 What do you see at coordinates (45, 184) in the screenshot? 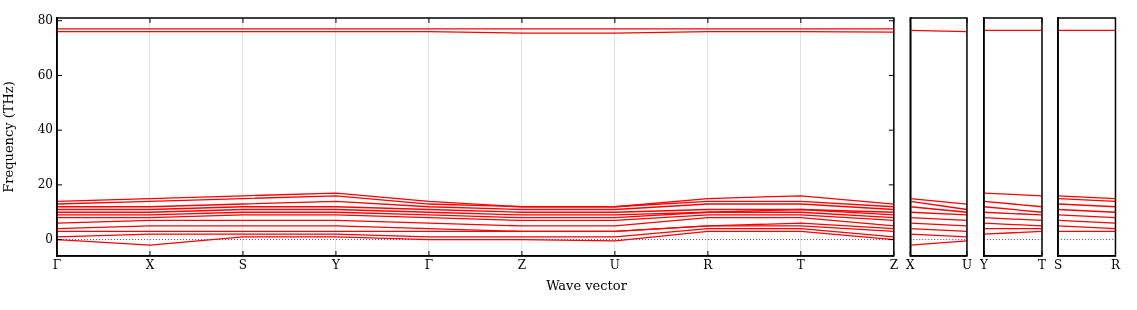
I see `y-tick-label: 20` at bounding box center [45, 184].